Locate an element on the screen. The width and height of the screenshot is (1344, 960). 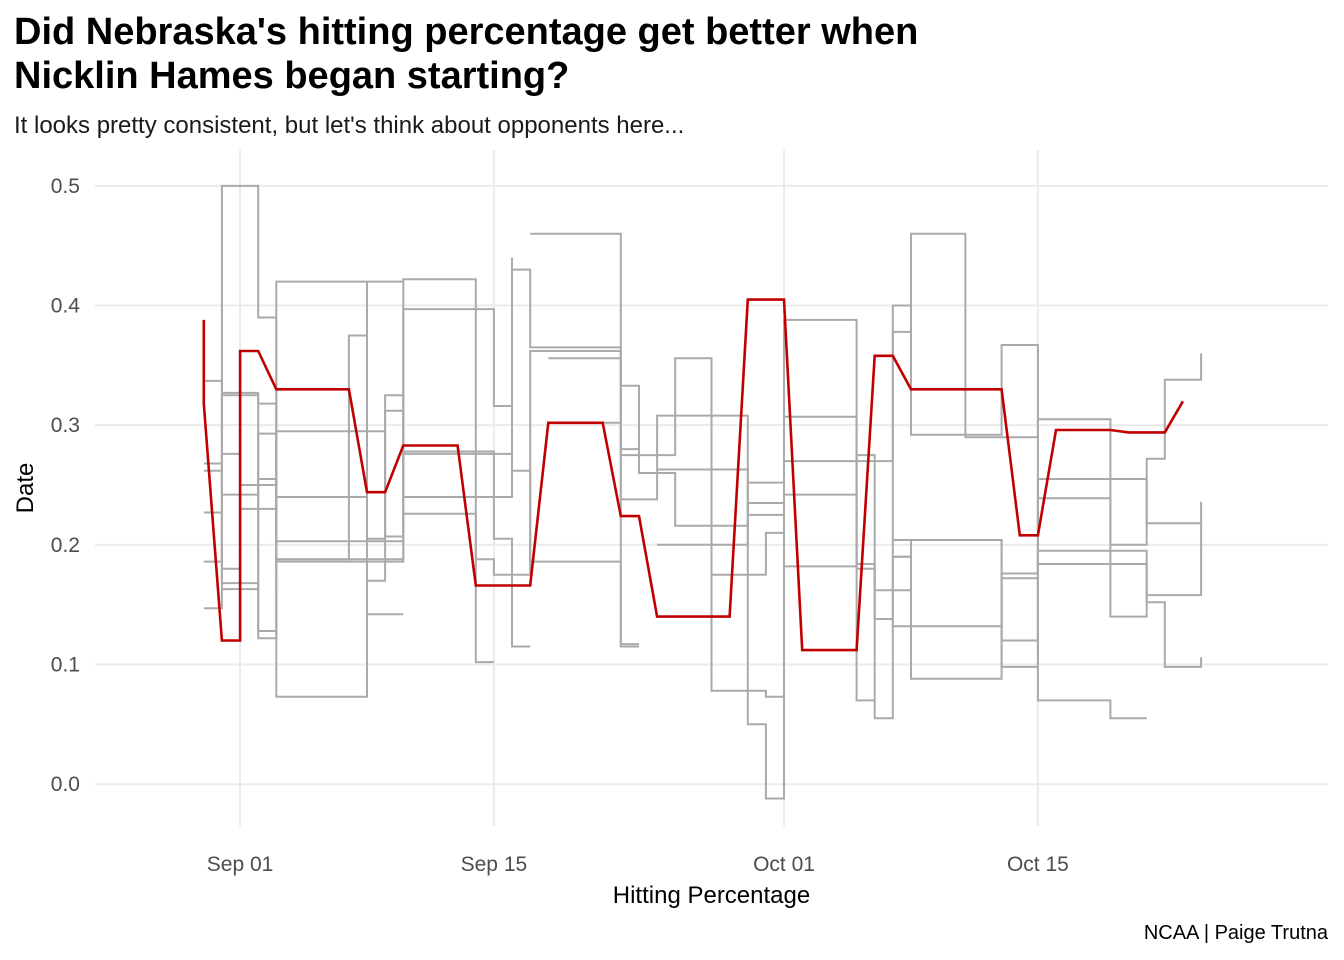
x-tick-label: Oct 15 is located at coordinates (1038, 864).